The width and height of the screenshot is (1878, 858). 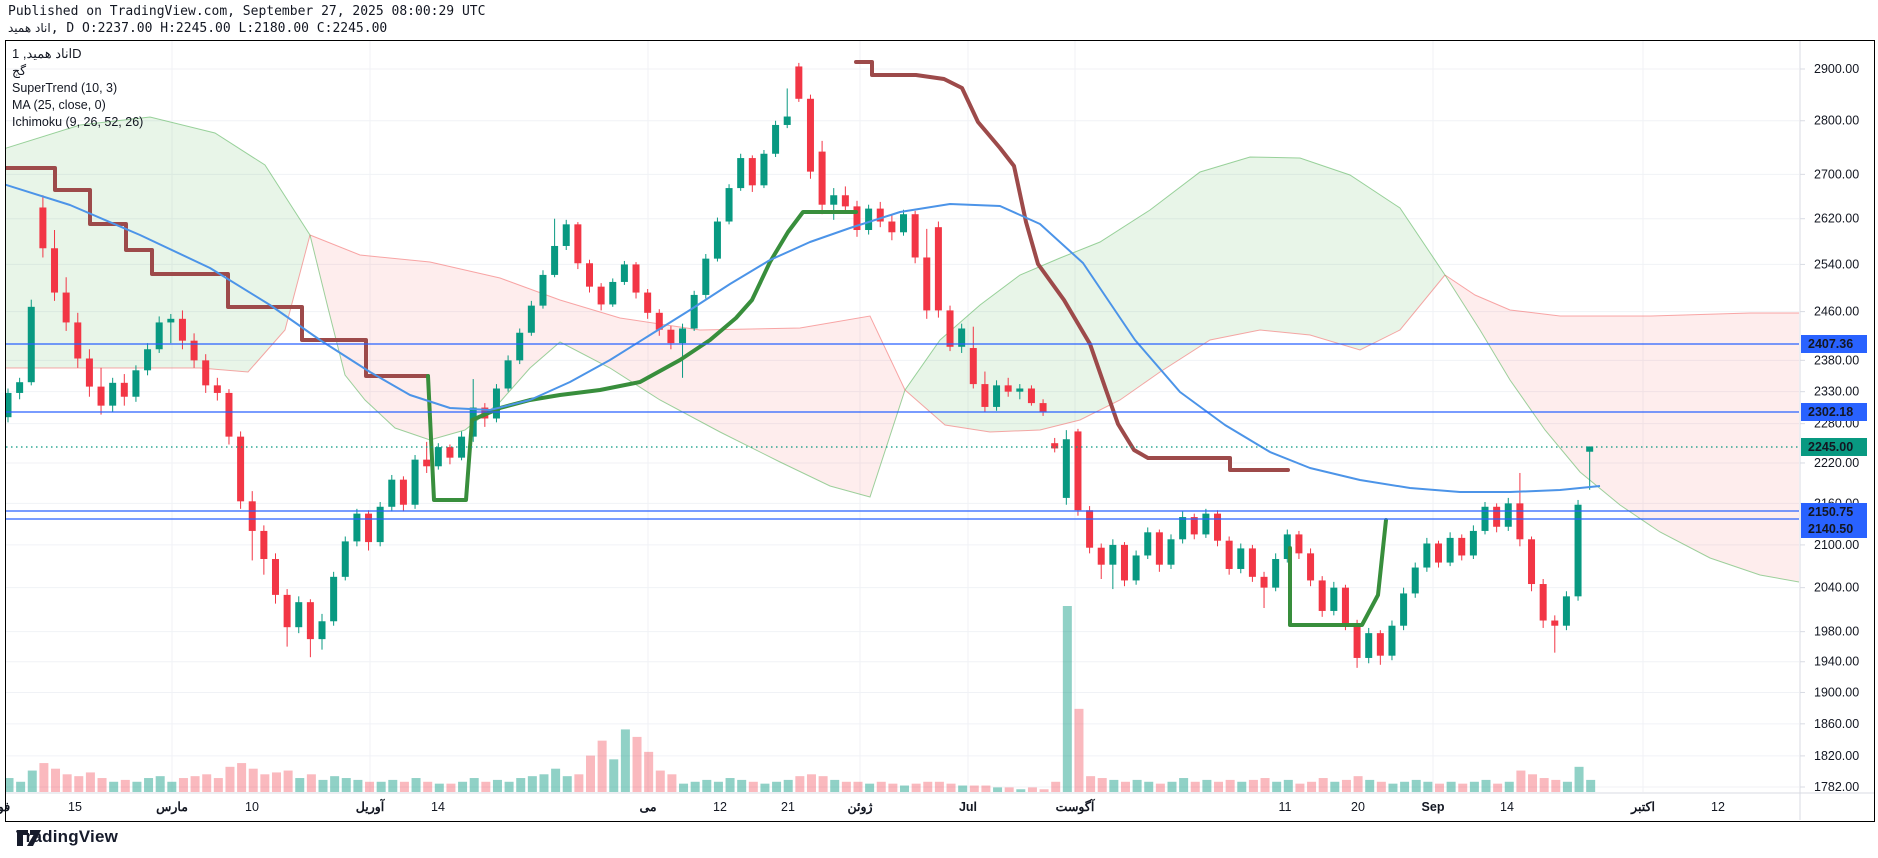 I want to click on price-tag: 2150.75, so click(x=1834, y=512).